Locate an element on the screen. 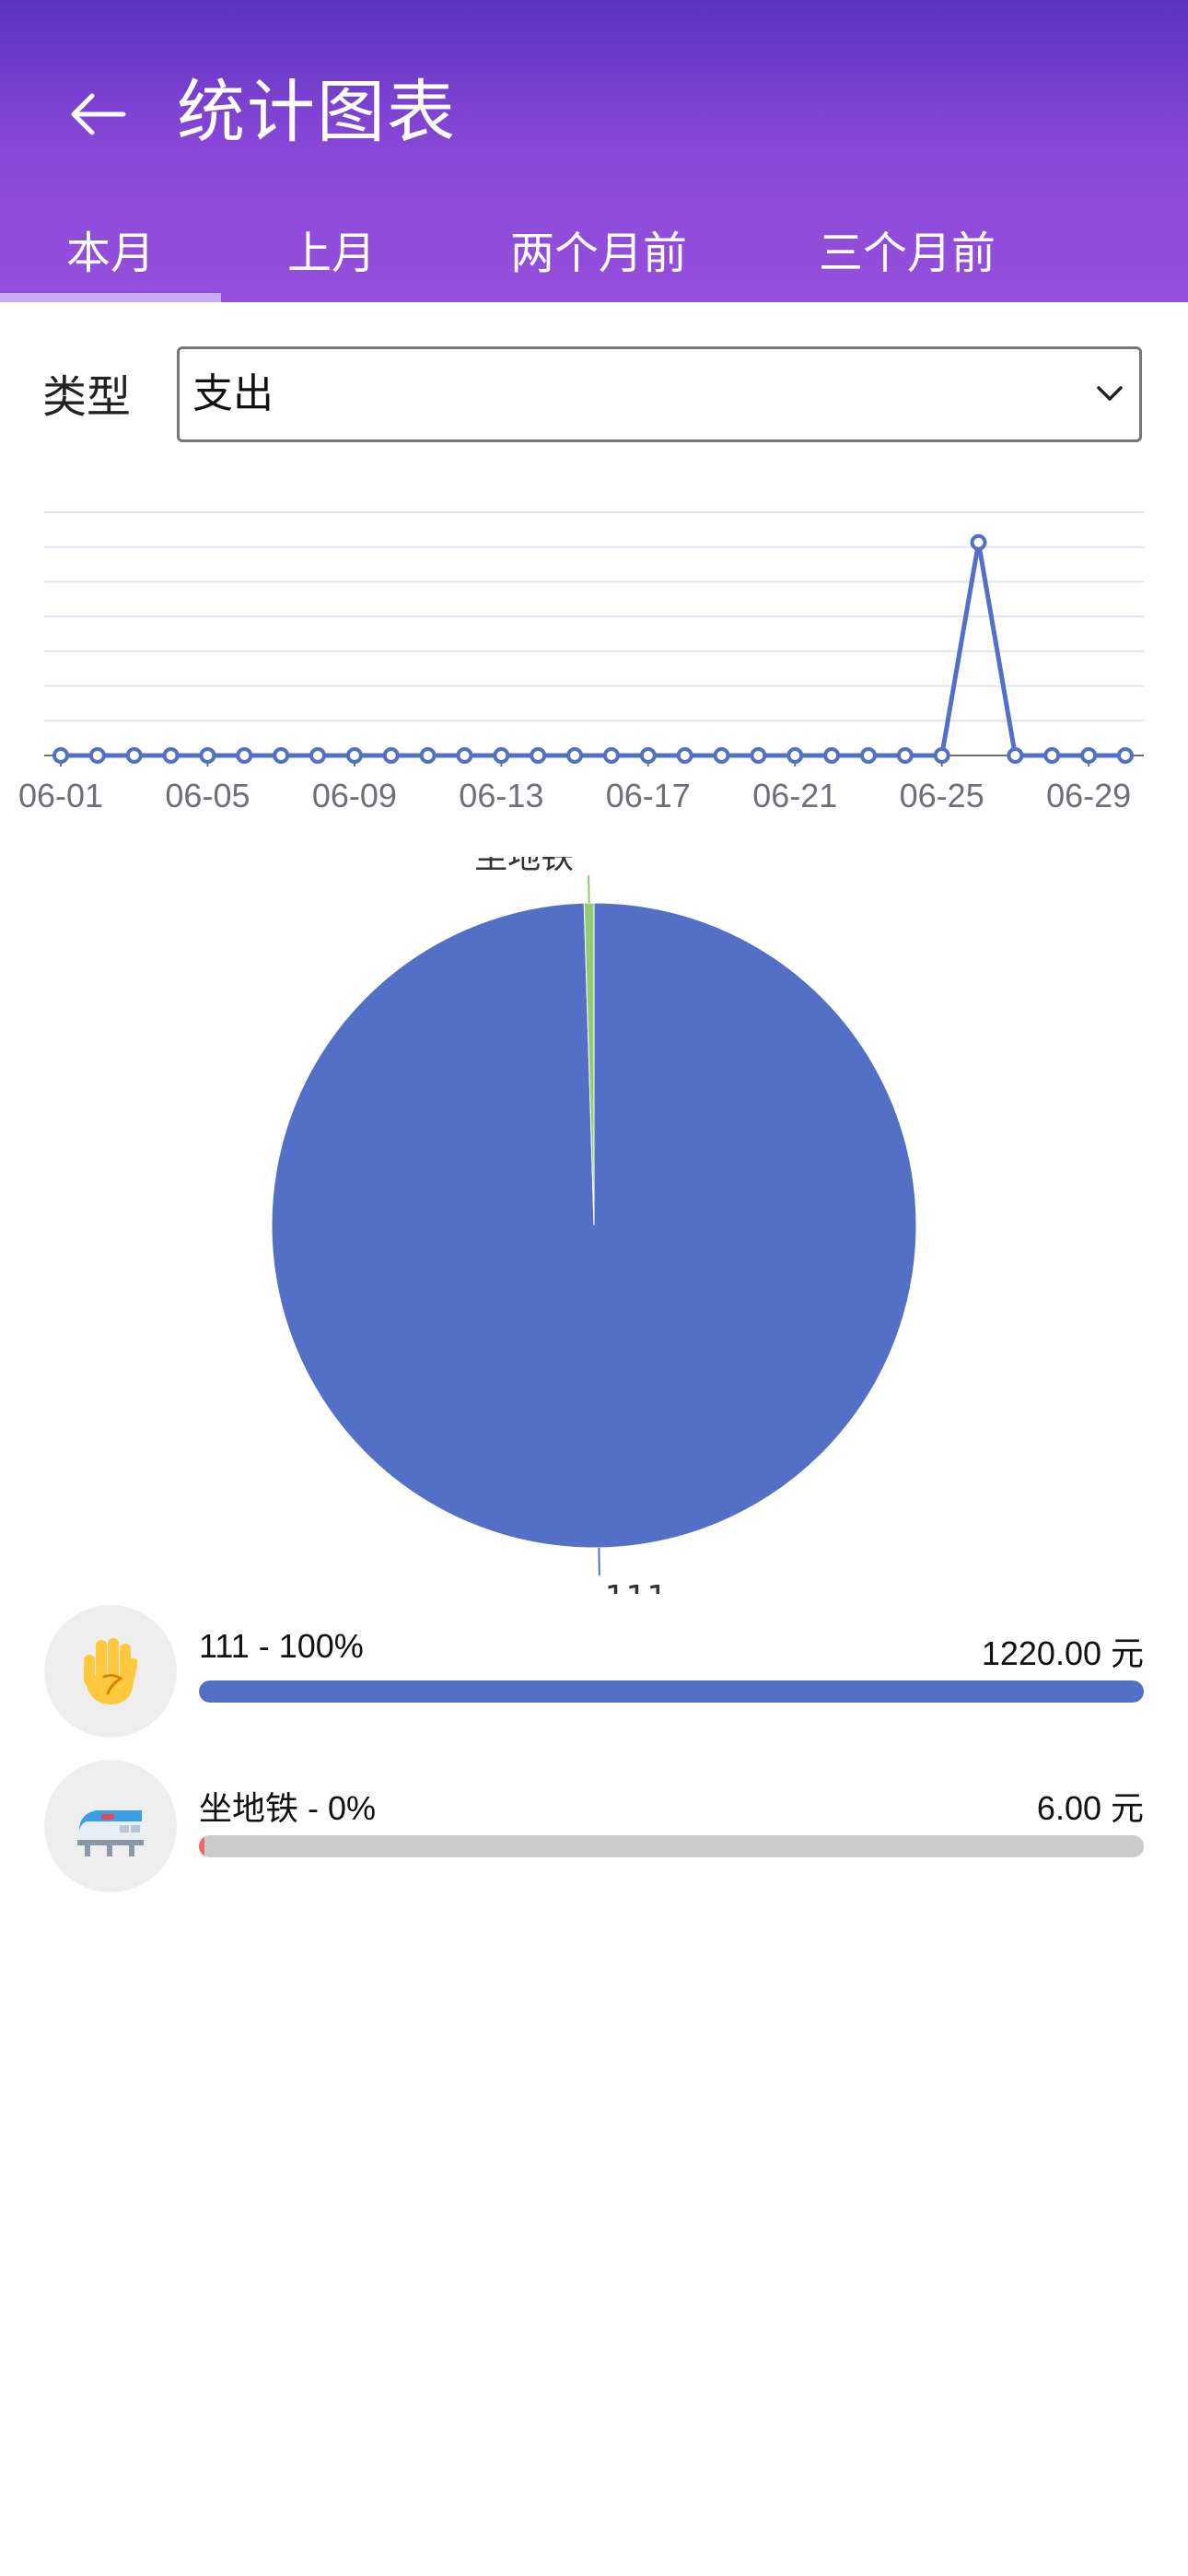  chevron-down-icon is located at coordinates (1110, 393).